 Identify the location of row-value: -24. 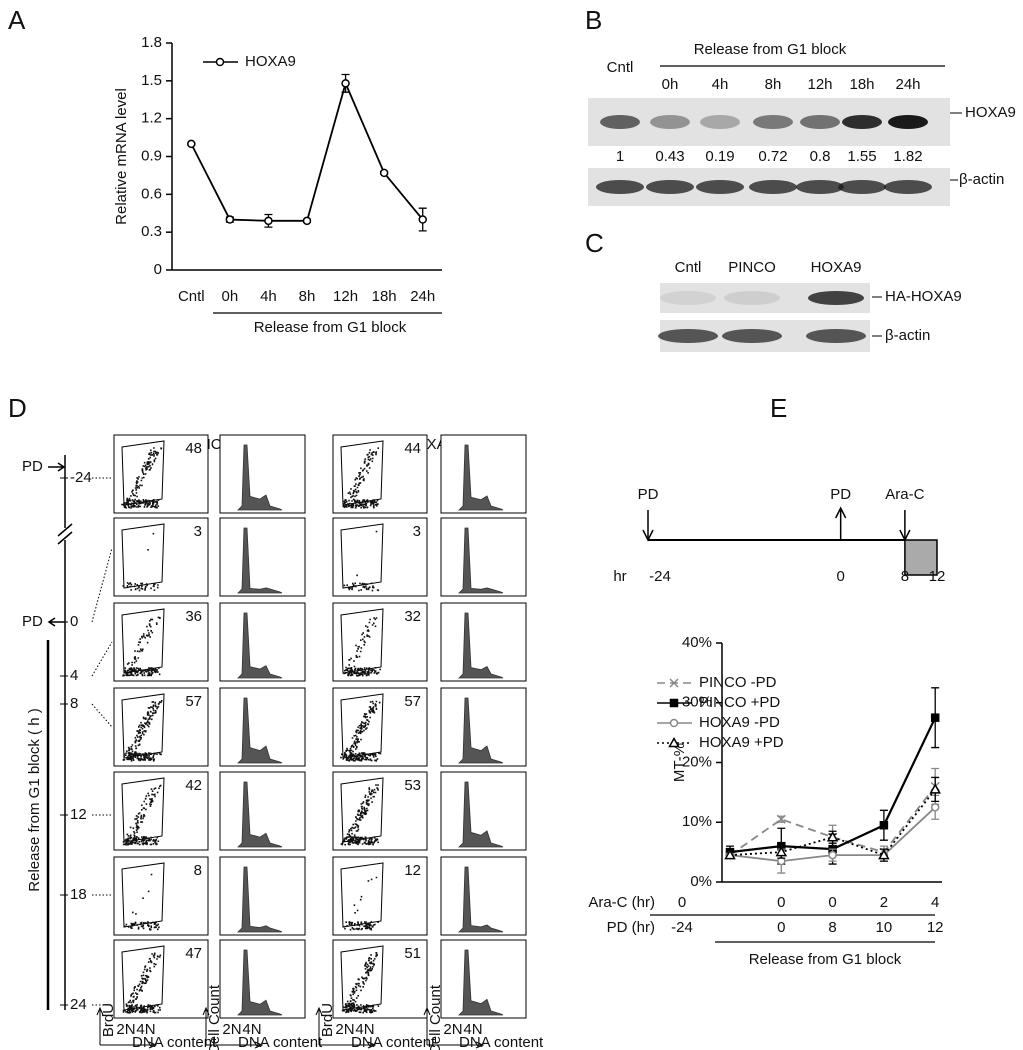
(682, 927).